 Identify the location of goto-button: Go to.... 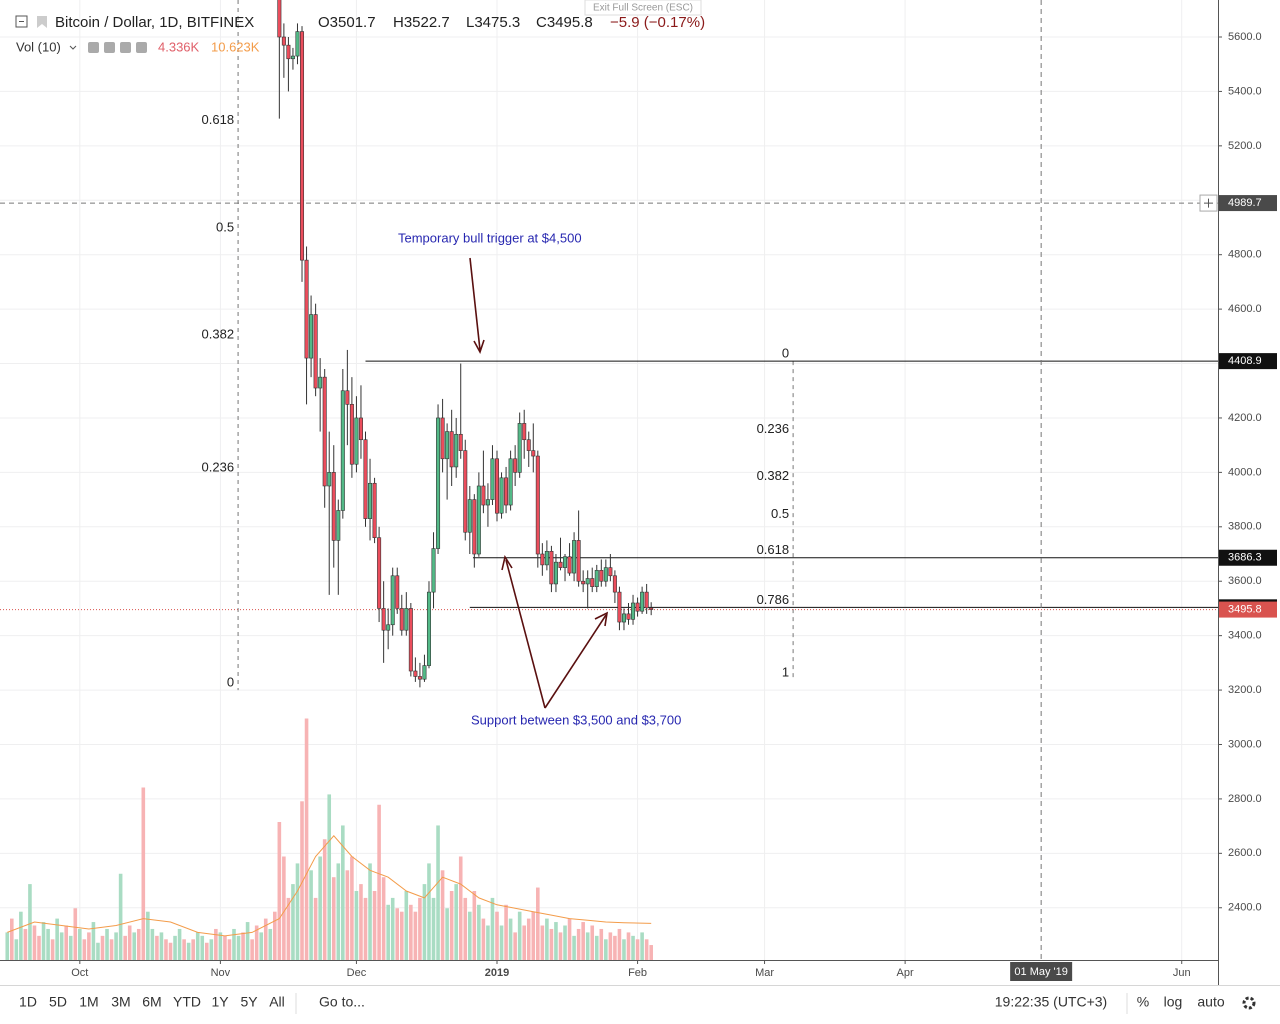
(342, 1002).